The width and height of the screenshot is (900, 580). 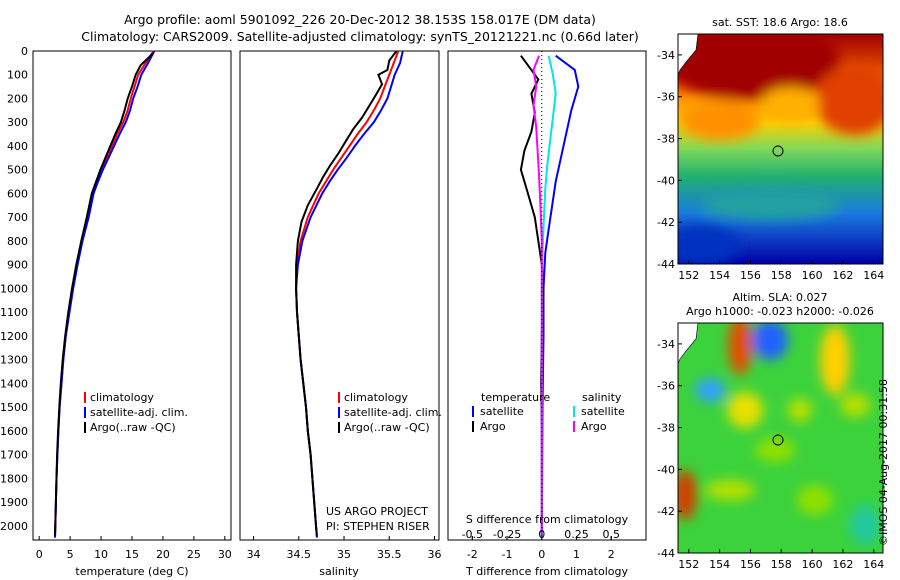 I want to click on depth-tick-label: 1500, so click(x=14, y=407).